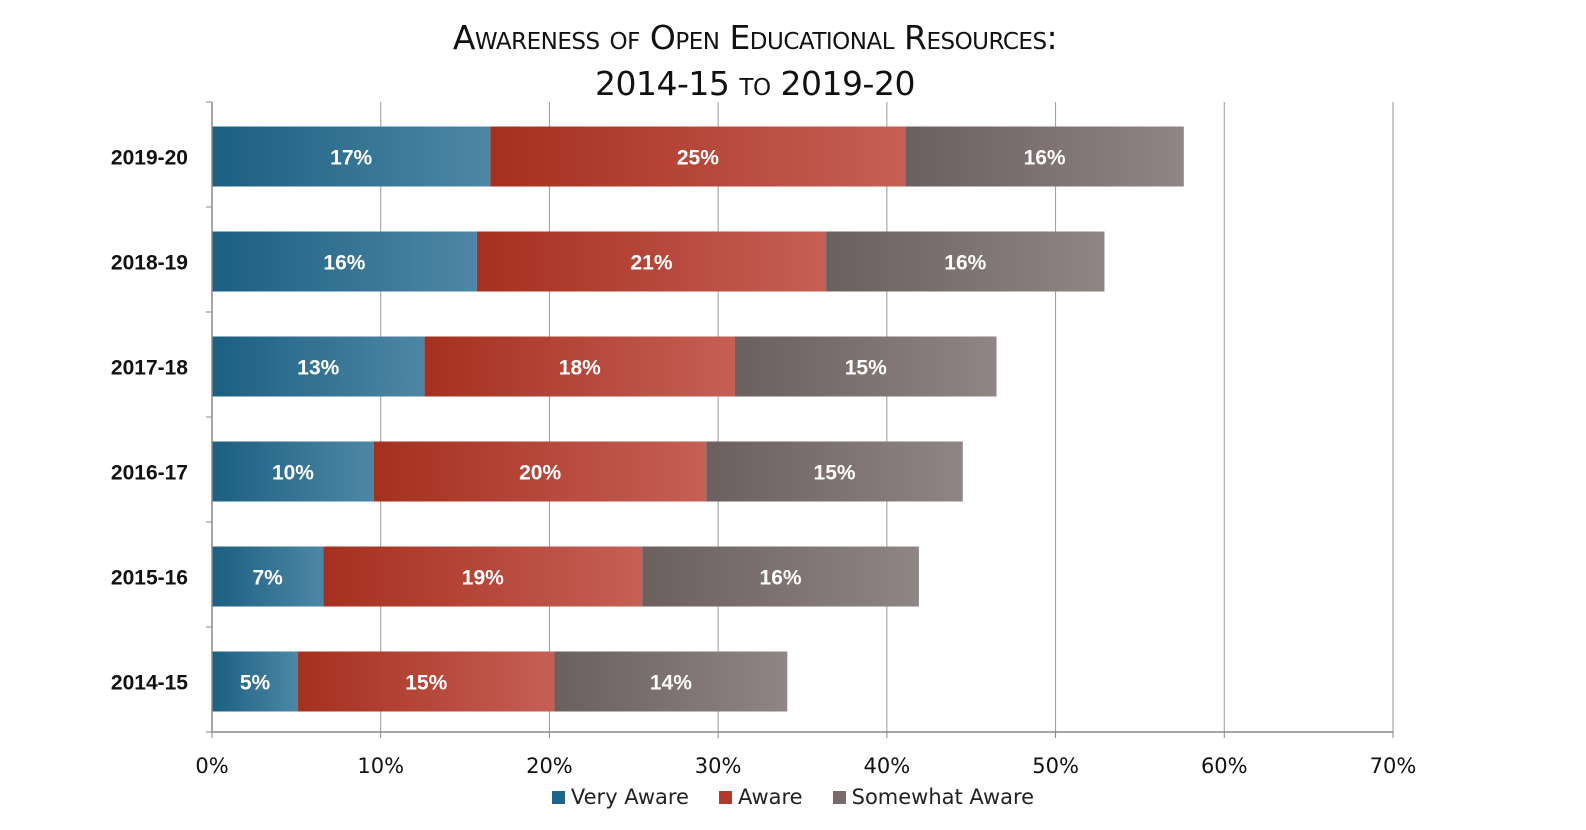  What do you see at coordinates (718, 766) in the screenshot?
I see `x-tick-label: 30%` at bounding box center [718, 766].